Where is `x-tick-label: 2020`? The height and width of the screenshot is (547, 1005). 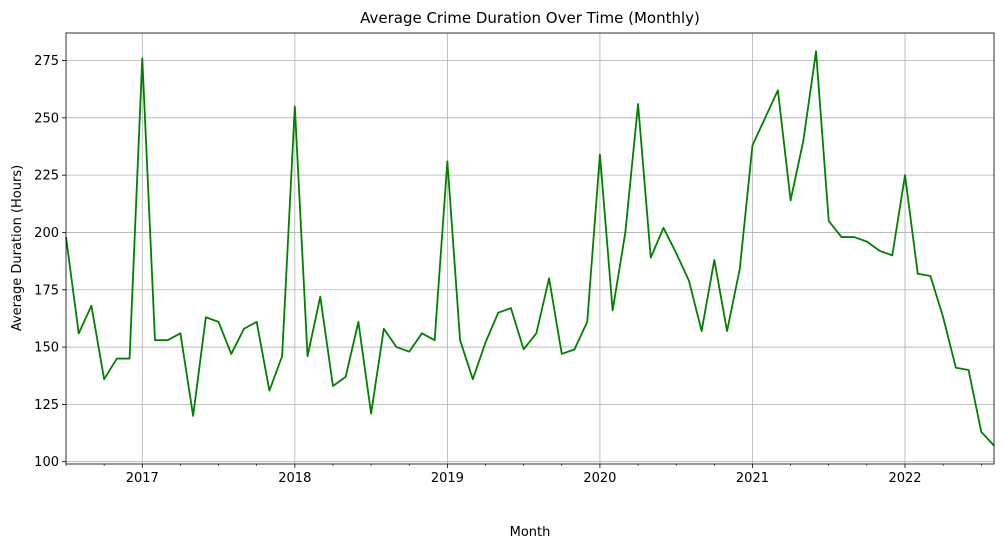 x-tick-label: 2020 is located at coordinates (599, 478).